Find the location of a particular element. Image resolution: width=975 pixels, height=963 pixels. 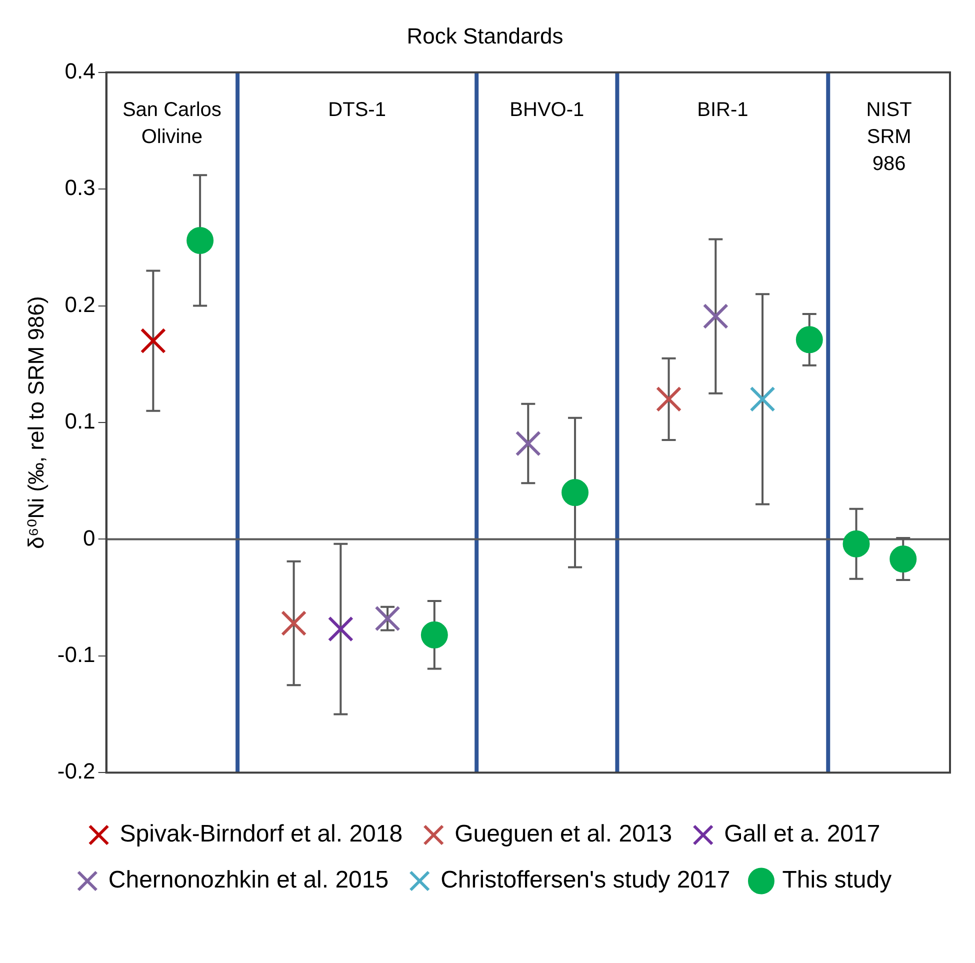

legend-label: This study is located at coordinates (837, 880).